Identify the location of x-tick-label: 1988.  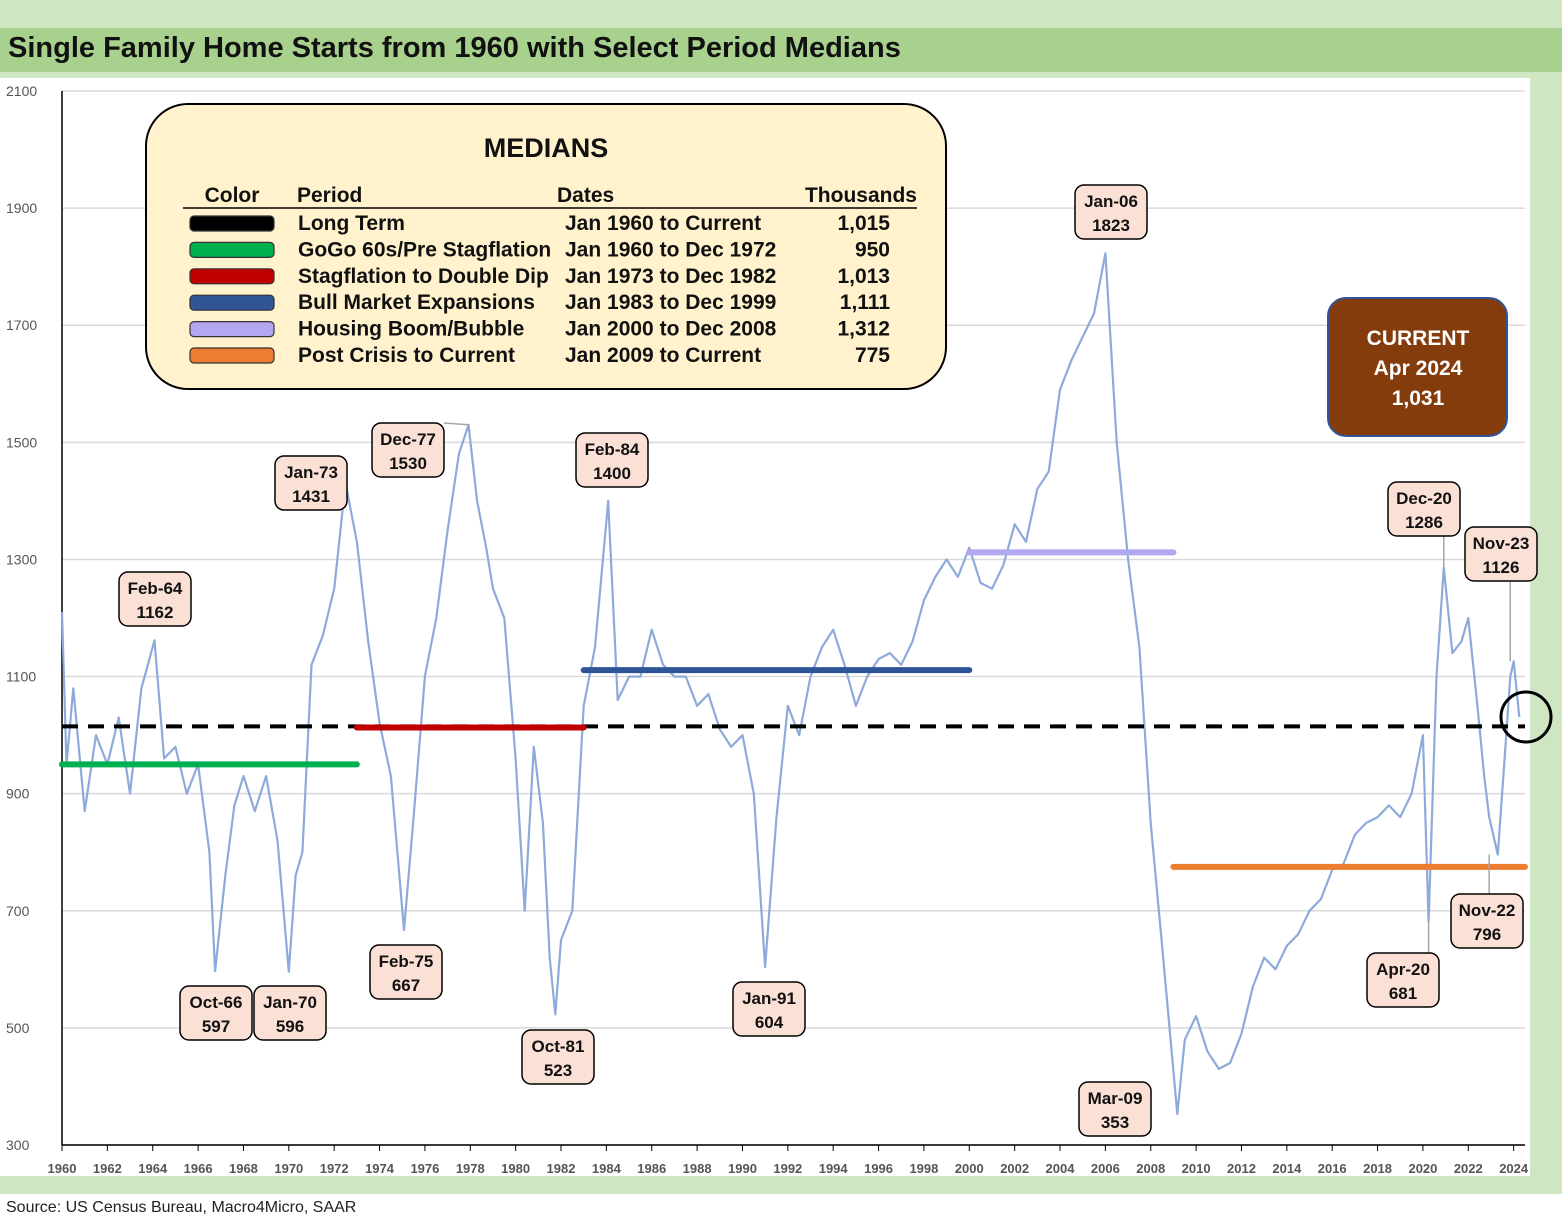
(697, 1168).